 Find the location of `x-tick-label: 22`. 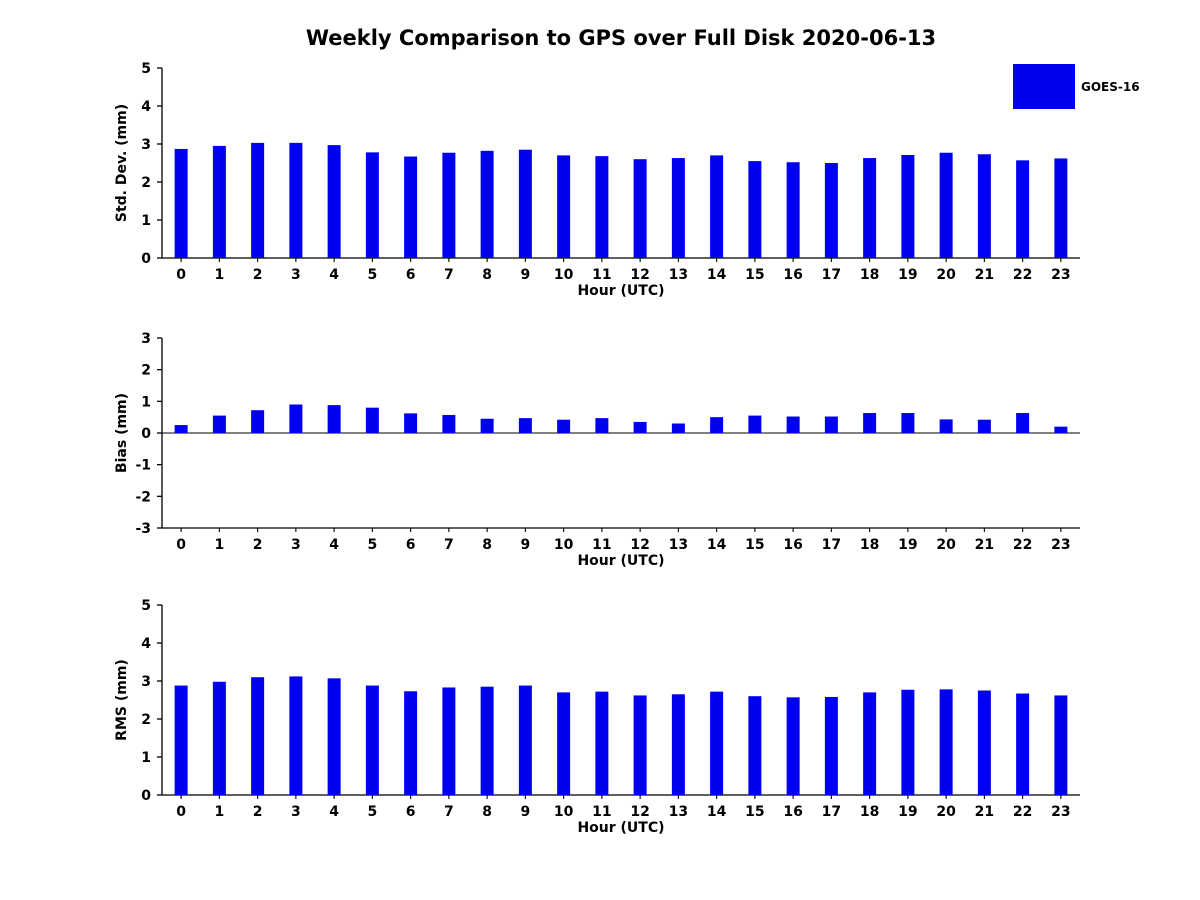

x-tick-label: 22 is located at coordinates (1022, 275).